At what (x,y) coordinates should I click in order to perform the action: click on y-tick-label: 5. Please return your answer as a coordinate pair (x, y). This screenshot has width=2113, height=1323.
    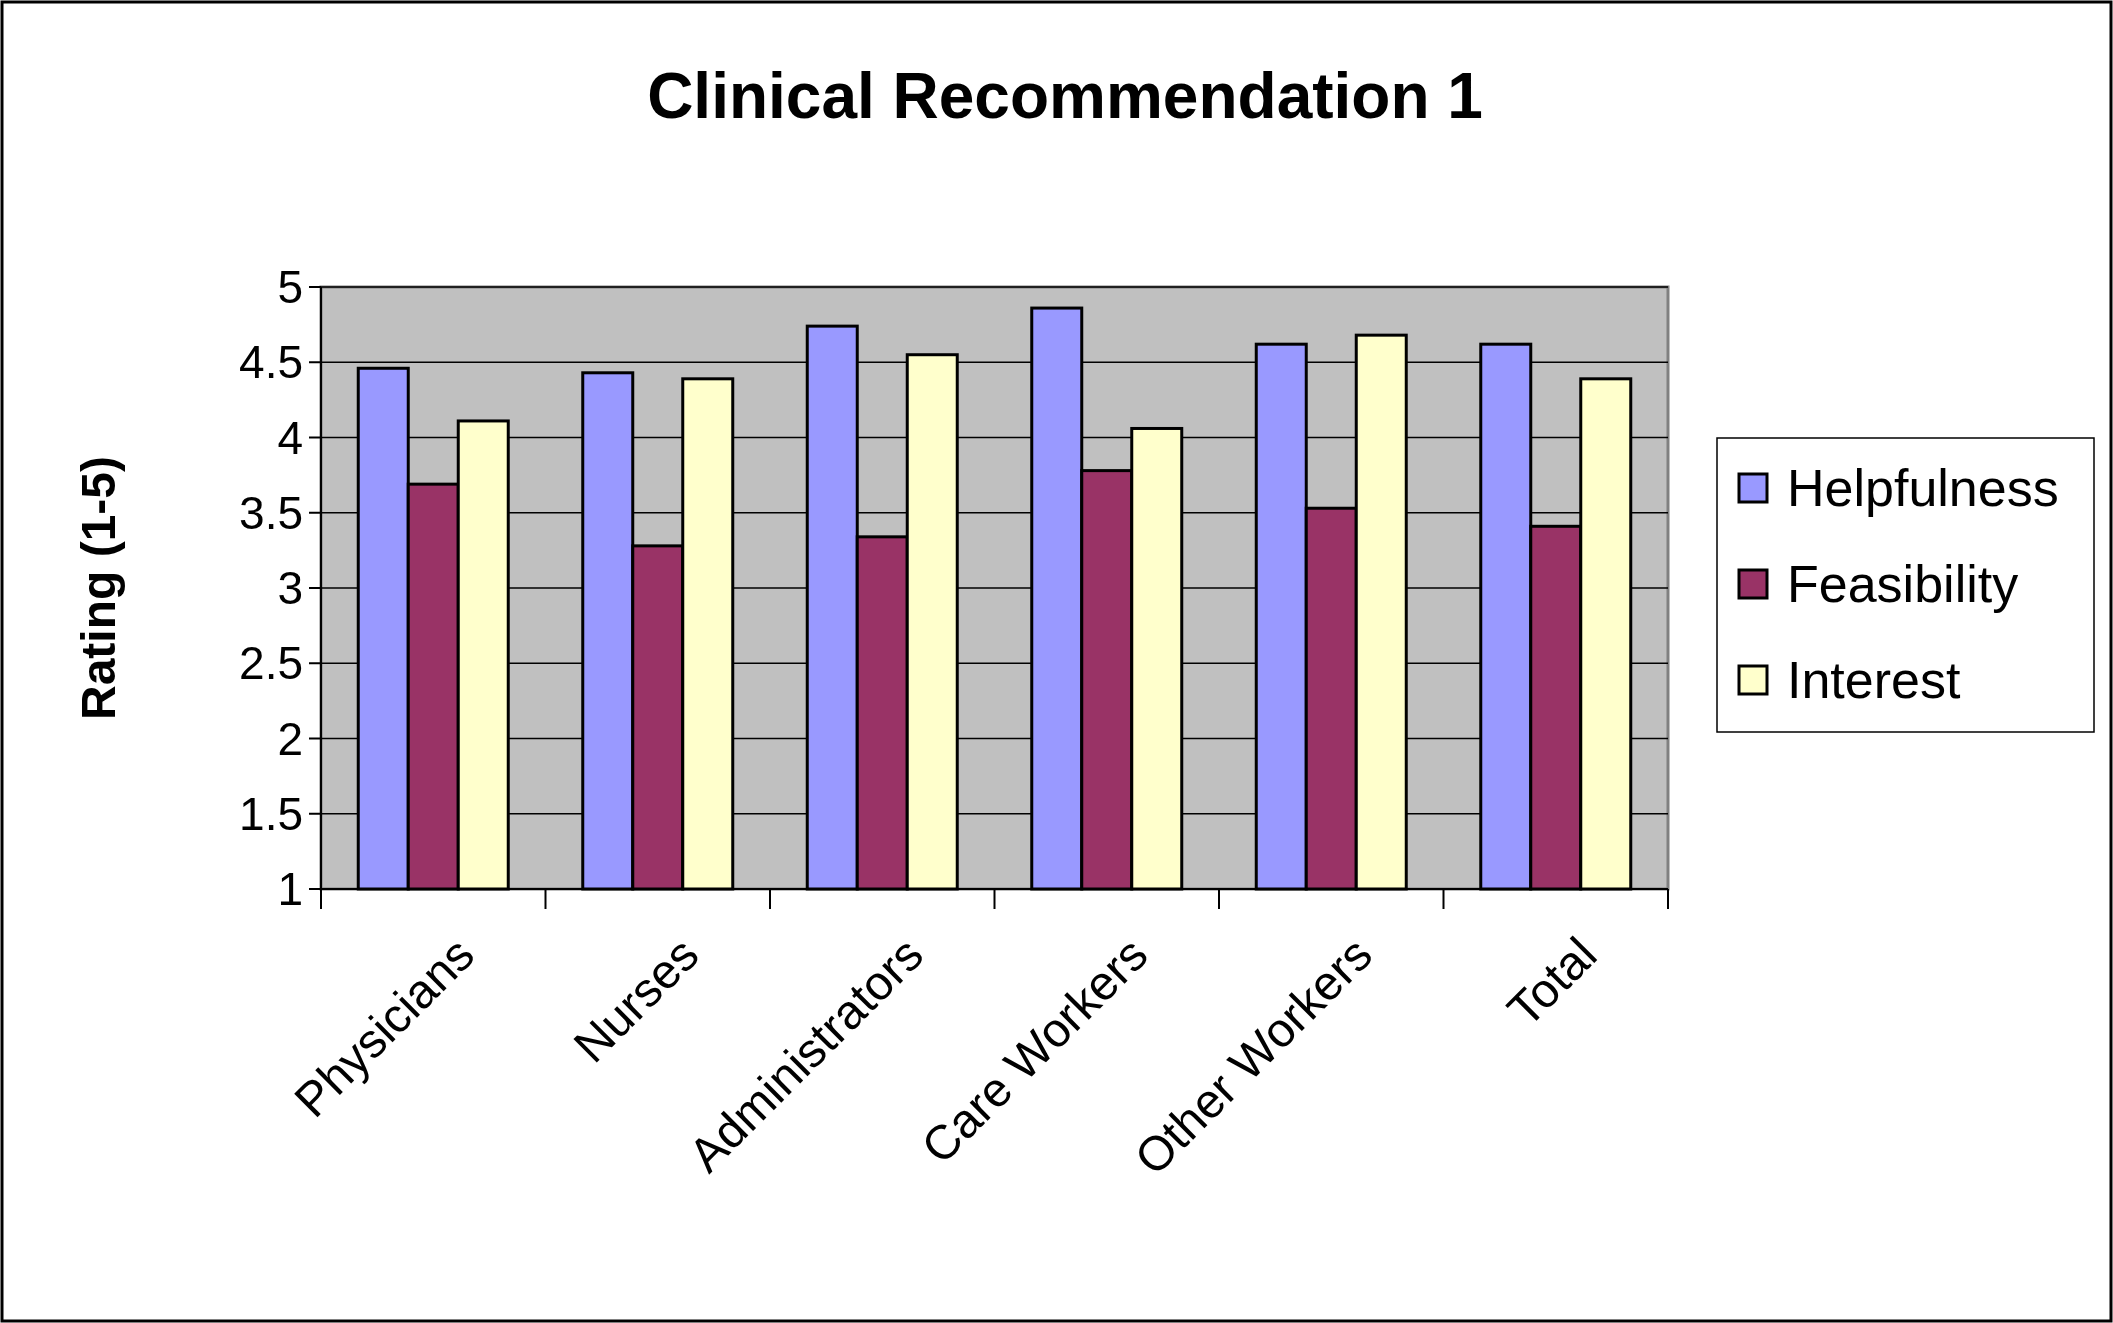
    Looking at the image, I should click on (290, 287).